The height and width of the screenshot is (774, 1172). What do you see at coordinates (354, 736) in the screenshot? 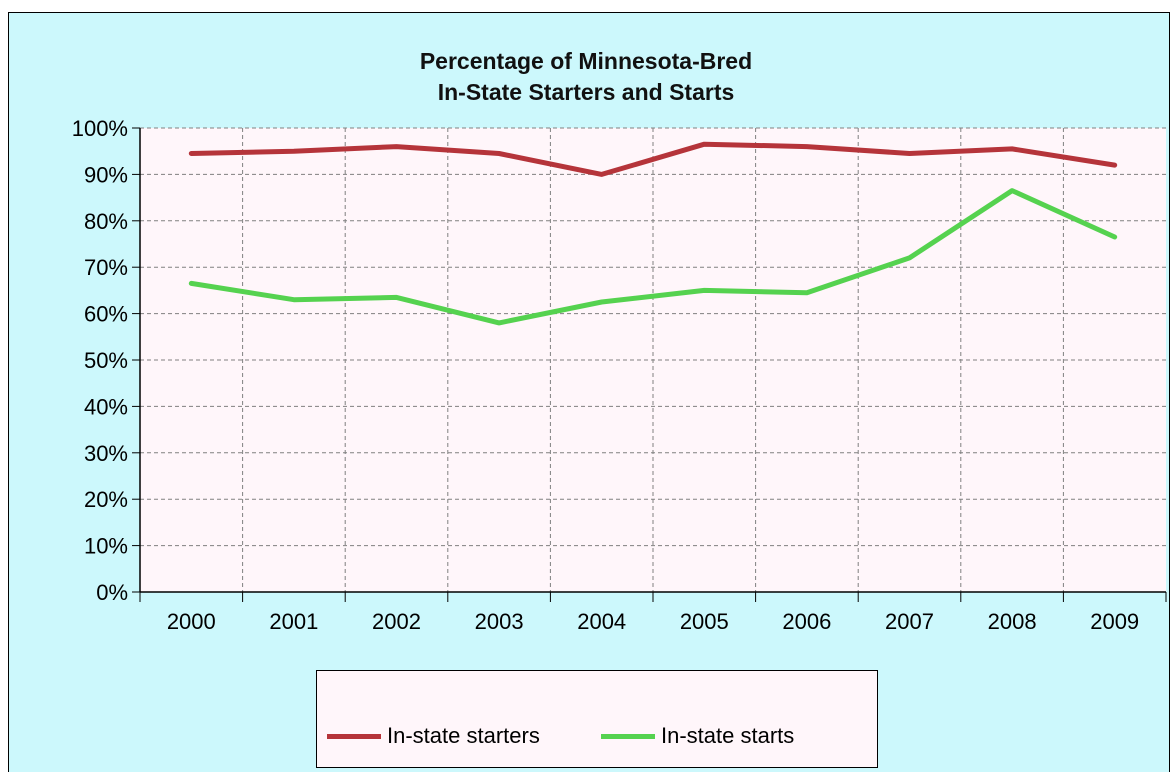
I see `legend-swatch-in-state-starters` at bounding box center [354, 736].